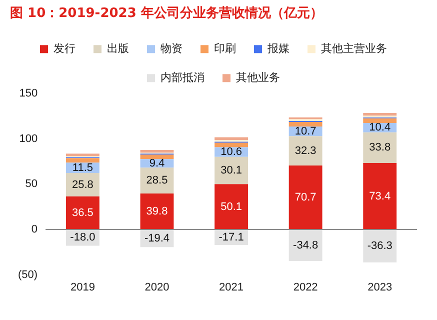 Image resolution: width=437 pixels, height=320 pixels. I want to click on data-label: 33.8, so click(380, 148).